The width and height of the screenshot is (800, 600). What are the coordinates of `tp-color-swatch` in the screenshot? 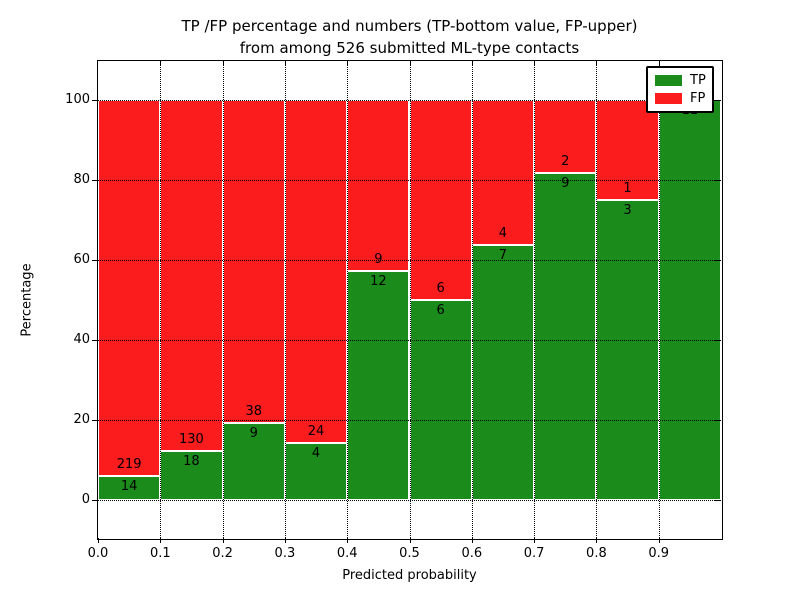 It's located at (668, 80).